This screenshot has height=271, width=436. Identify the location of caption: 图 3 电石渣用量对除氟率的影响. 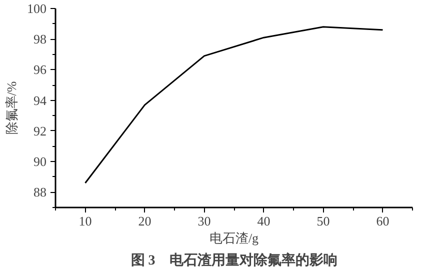
(234, 260).